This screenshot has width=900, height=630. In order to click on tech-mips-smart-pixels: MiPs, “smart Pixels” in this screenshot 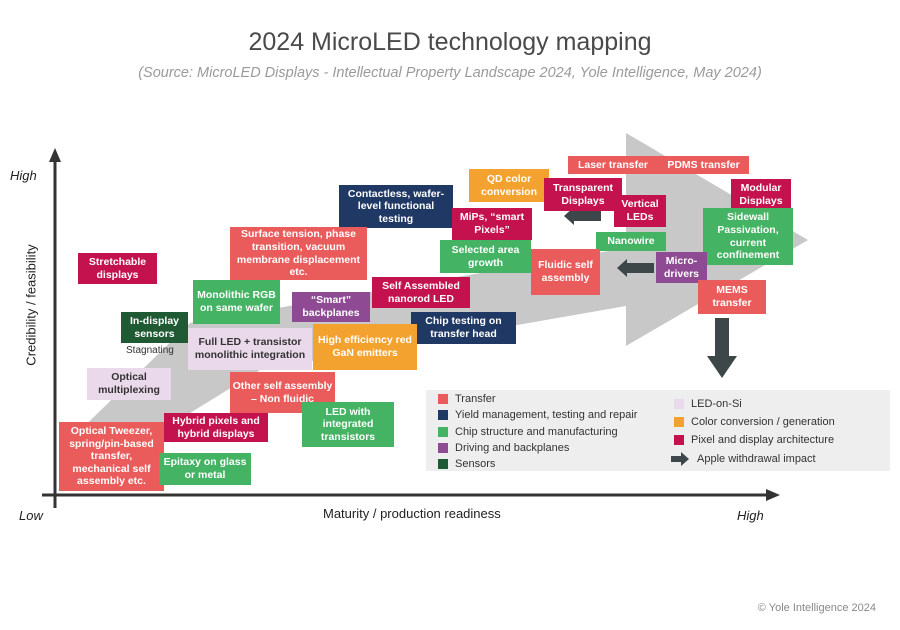, I will do `click(492, 224)`.